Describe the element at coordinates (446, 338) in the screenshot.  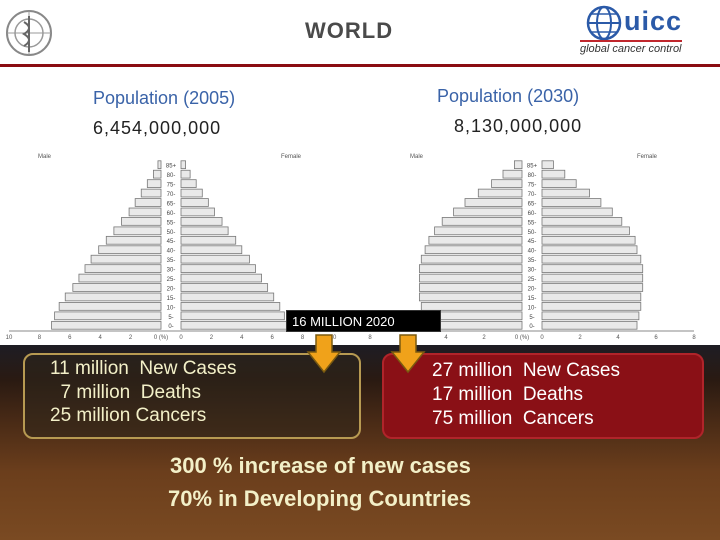
I see `tick-left-2030-2: 4` at that location.